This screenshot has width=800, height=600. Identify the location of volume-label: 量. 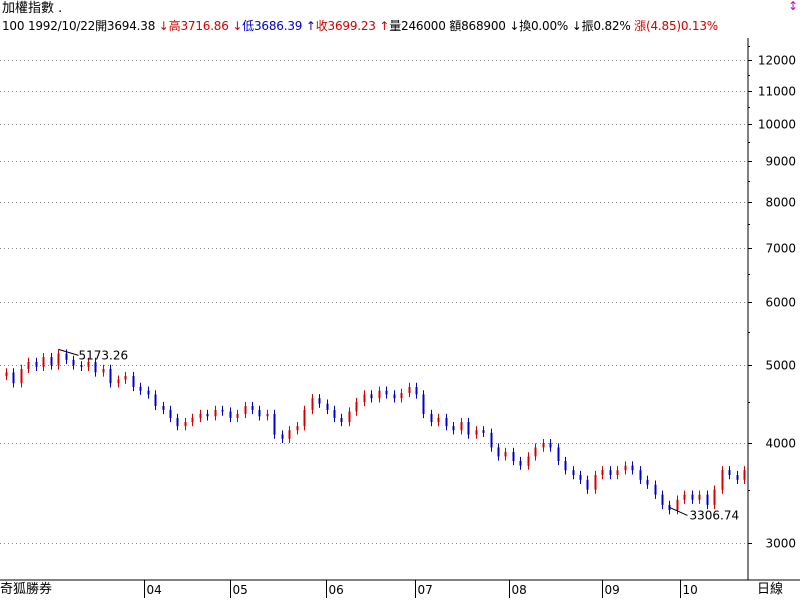
(395, 26).